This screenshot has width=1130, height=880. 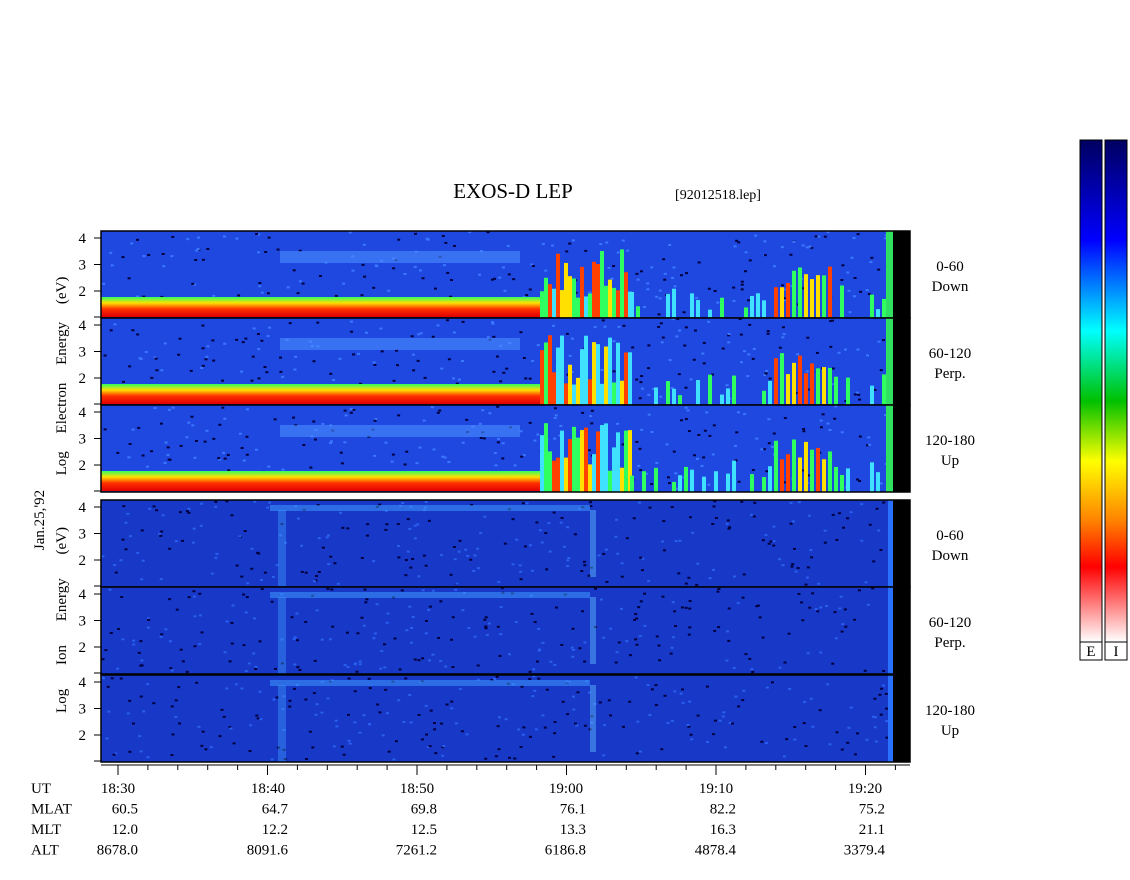 What do you see at coordinates (83, 683) in the screenshot?
I see `energy-tick-label: 4` at bounding box center [83, 683].